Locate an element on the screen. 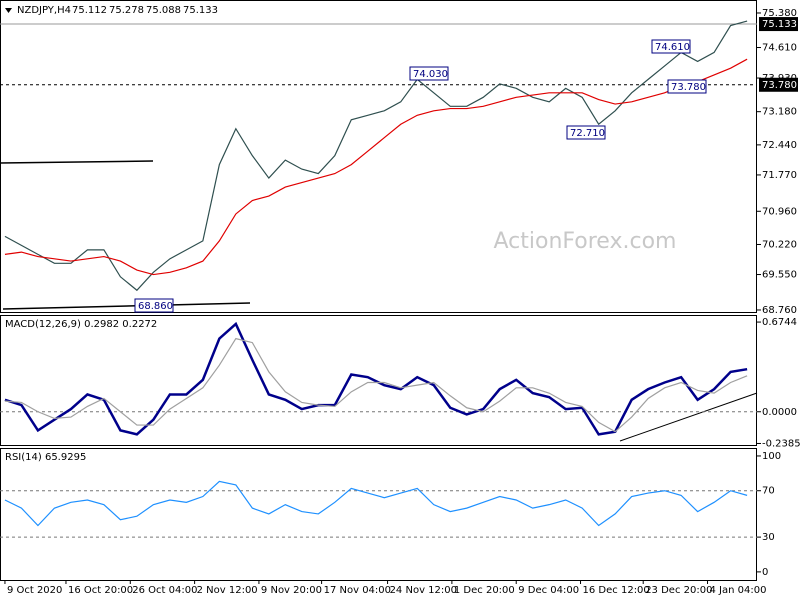 Image resolution: width=800 pixels, height=600 pixels. last-price-label: 75.133 is located at coordinates (779, 24).